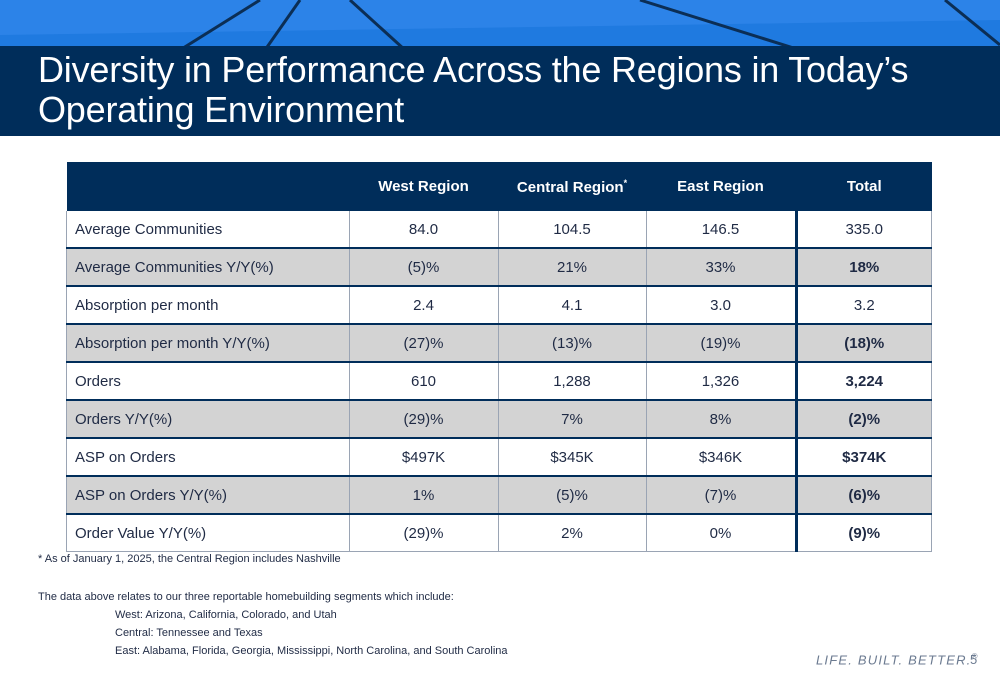 The image size is (1000, 685). What do you see at coordinates (424, 343) in the screenshot?
I see `cell-west: (27)%` at bounding box center [424, 343].